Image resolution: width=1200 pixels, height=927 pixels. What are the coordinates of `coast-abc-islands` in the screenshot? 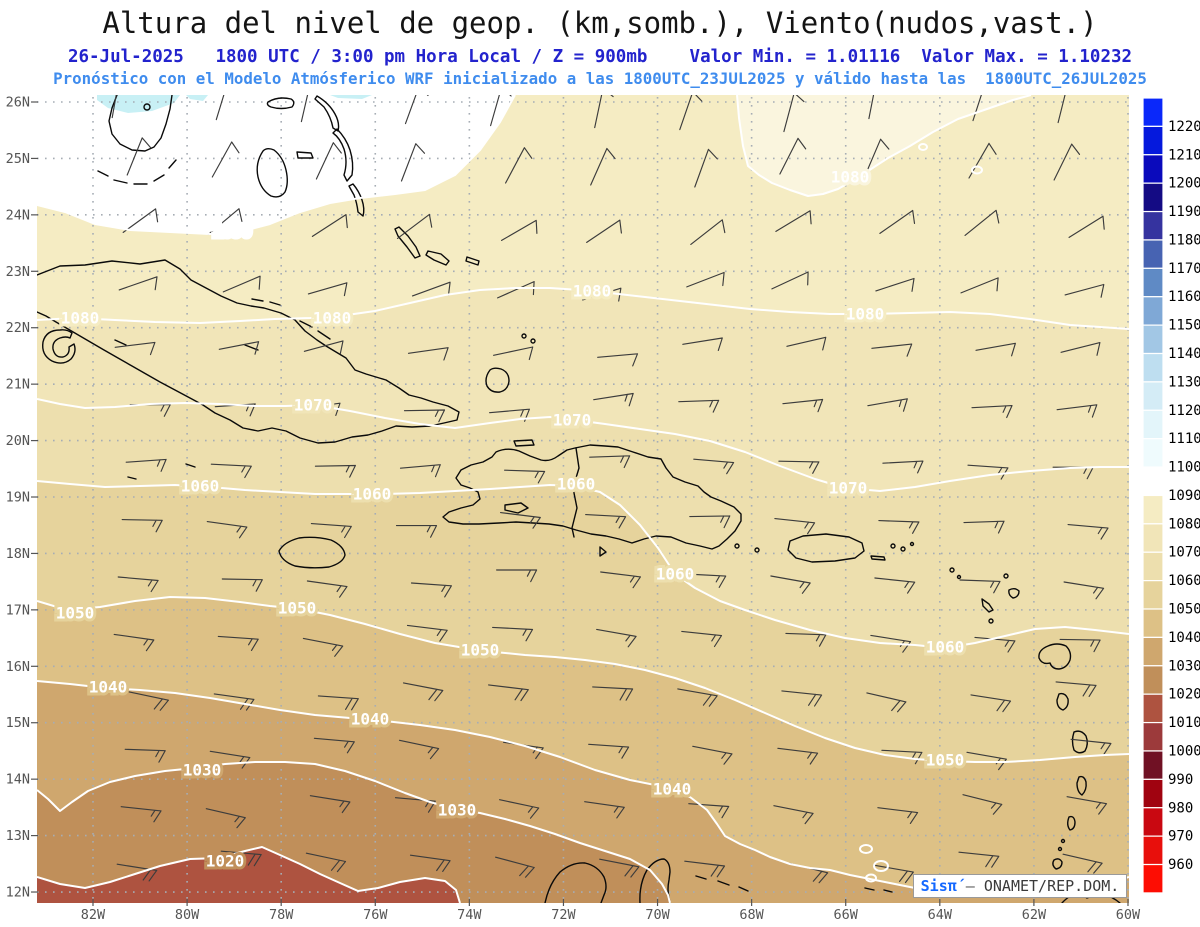 It's located at (722, 883).